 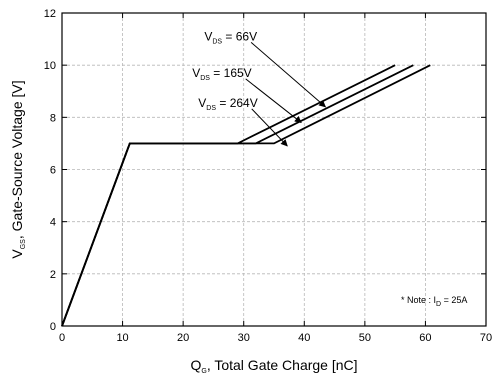 What do you see at coordinates (425, 338) in the screenshot?
I see `x-tick-label: 60` at bounding box center [425, 338].